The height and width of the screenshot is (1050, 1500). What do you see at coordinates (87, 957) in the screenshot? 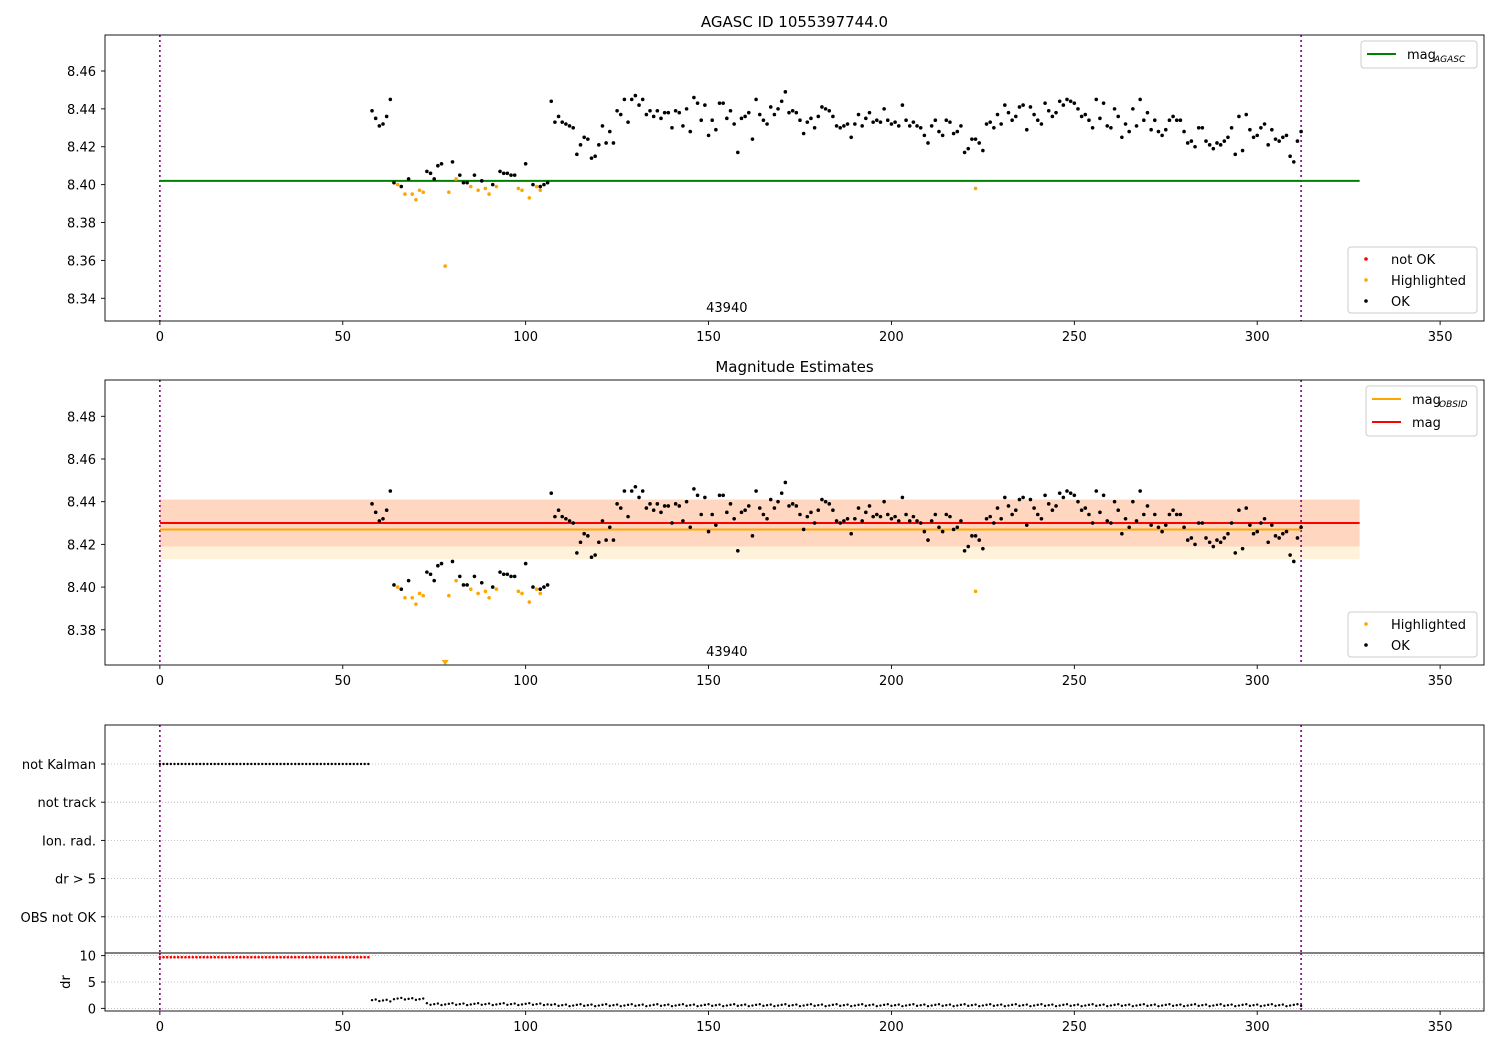
I see `y-tick-label: 10` at bounding box center [87, 957].